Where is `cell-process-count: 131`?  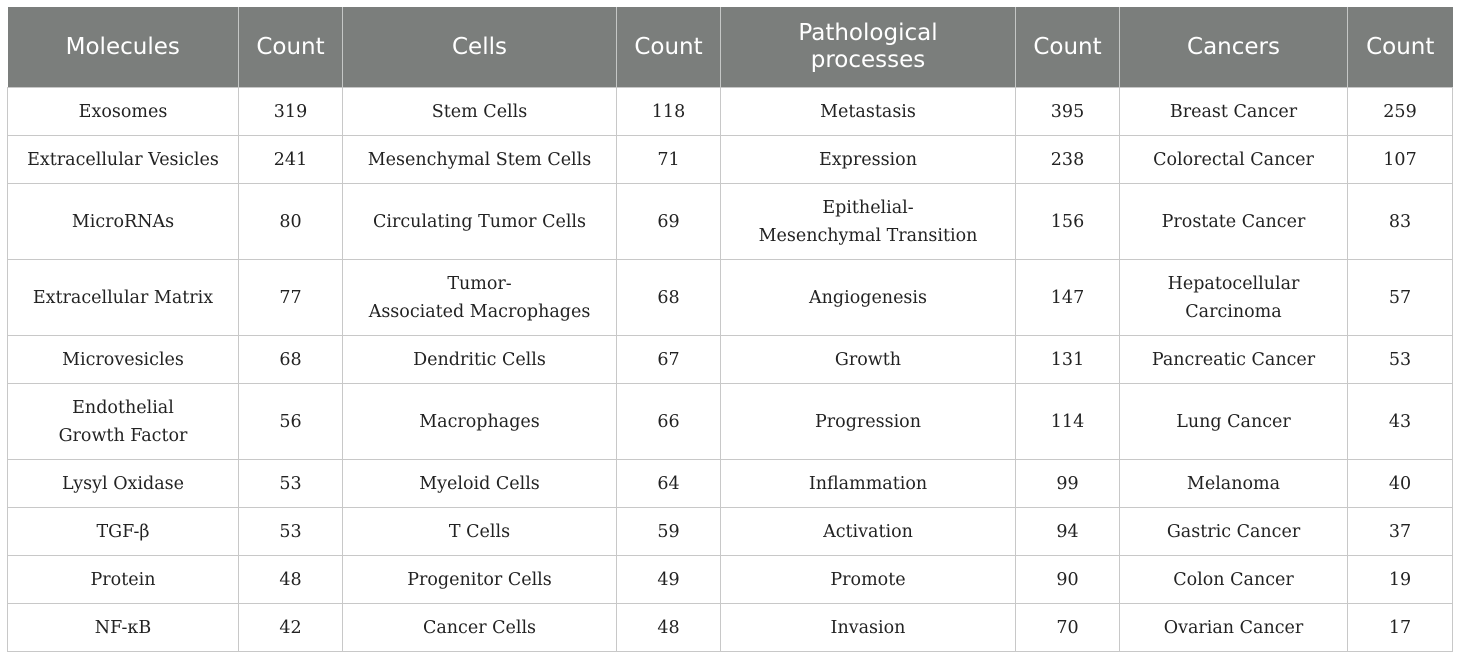
cell-process-count: 131 is located at coordinates (1067, 359).